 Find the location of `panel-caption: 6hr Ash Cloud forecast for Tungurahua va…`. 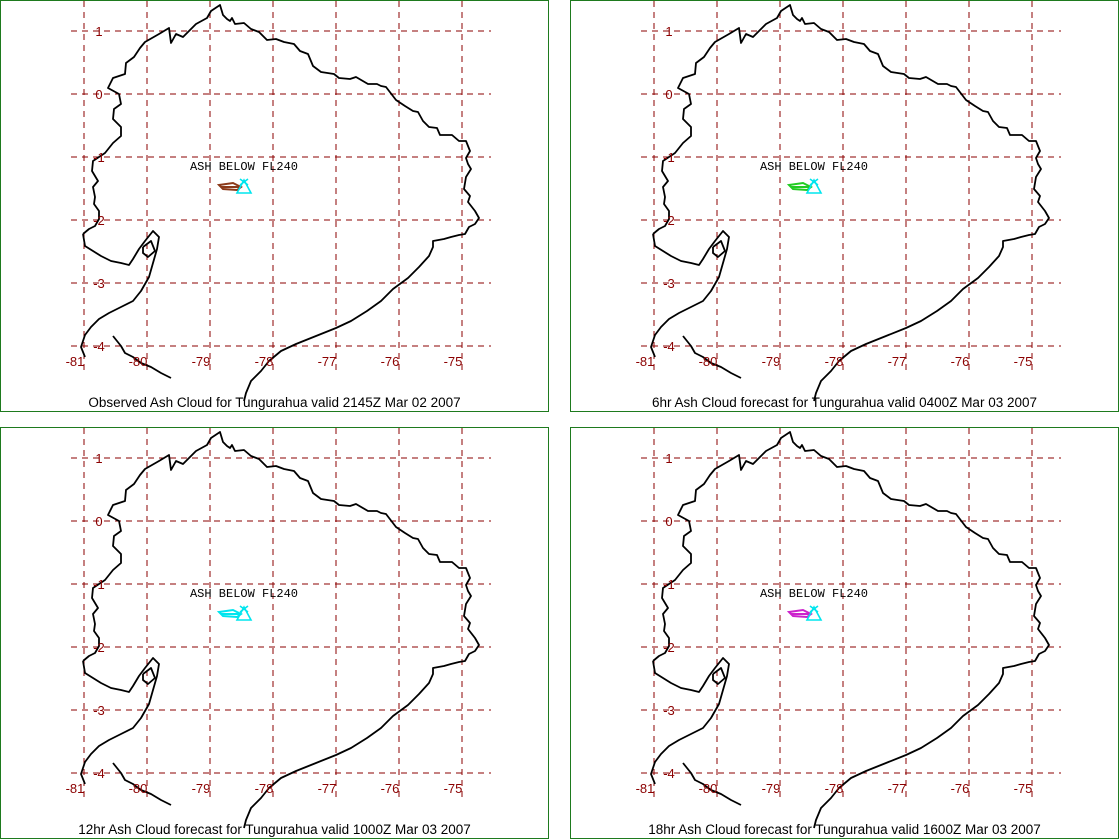

panel-caption: 6hr Ash Cloud forecast for Tungurahua va… is located at coordinates (844, 402).